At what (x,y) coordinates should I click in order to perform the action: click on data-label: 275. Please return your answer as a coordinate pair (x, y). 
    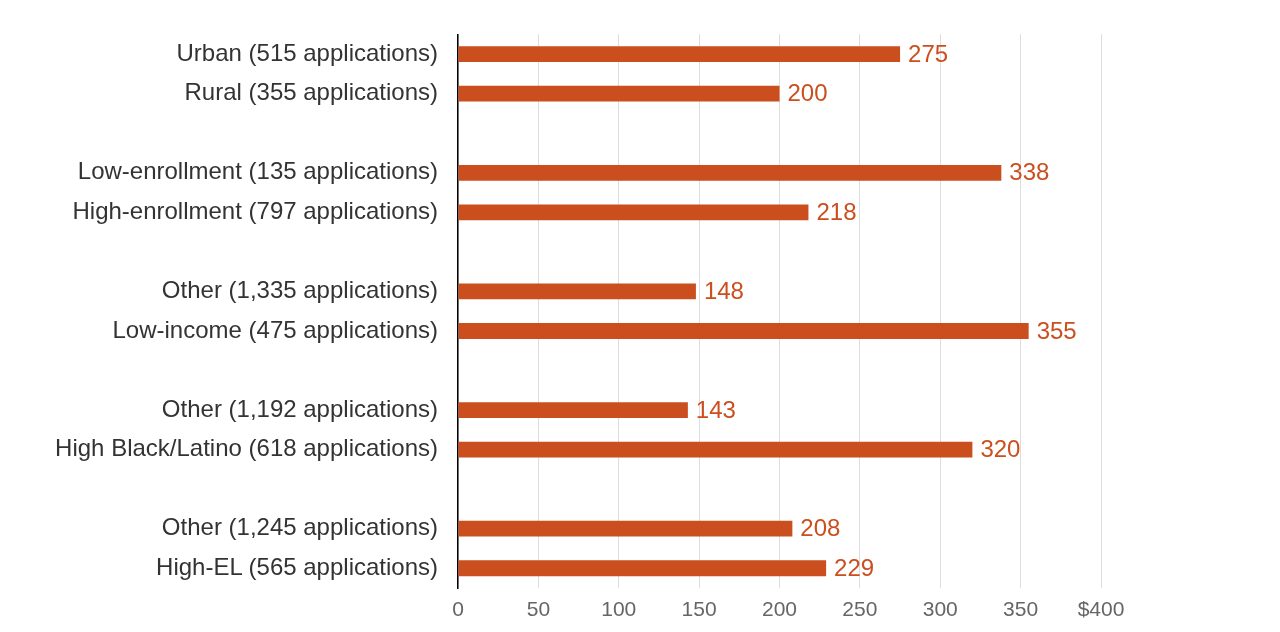
    Looking at the image, I should click on (928, 53).